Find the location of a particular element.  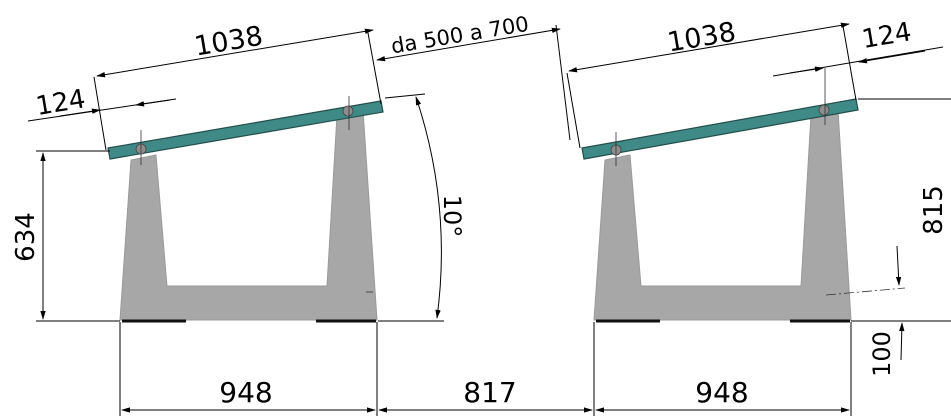

right-concrete-base is located at coordinates (722, 215).